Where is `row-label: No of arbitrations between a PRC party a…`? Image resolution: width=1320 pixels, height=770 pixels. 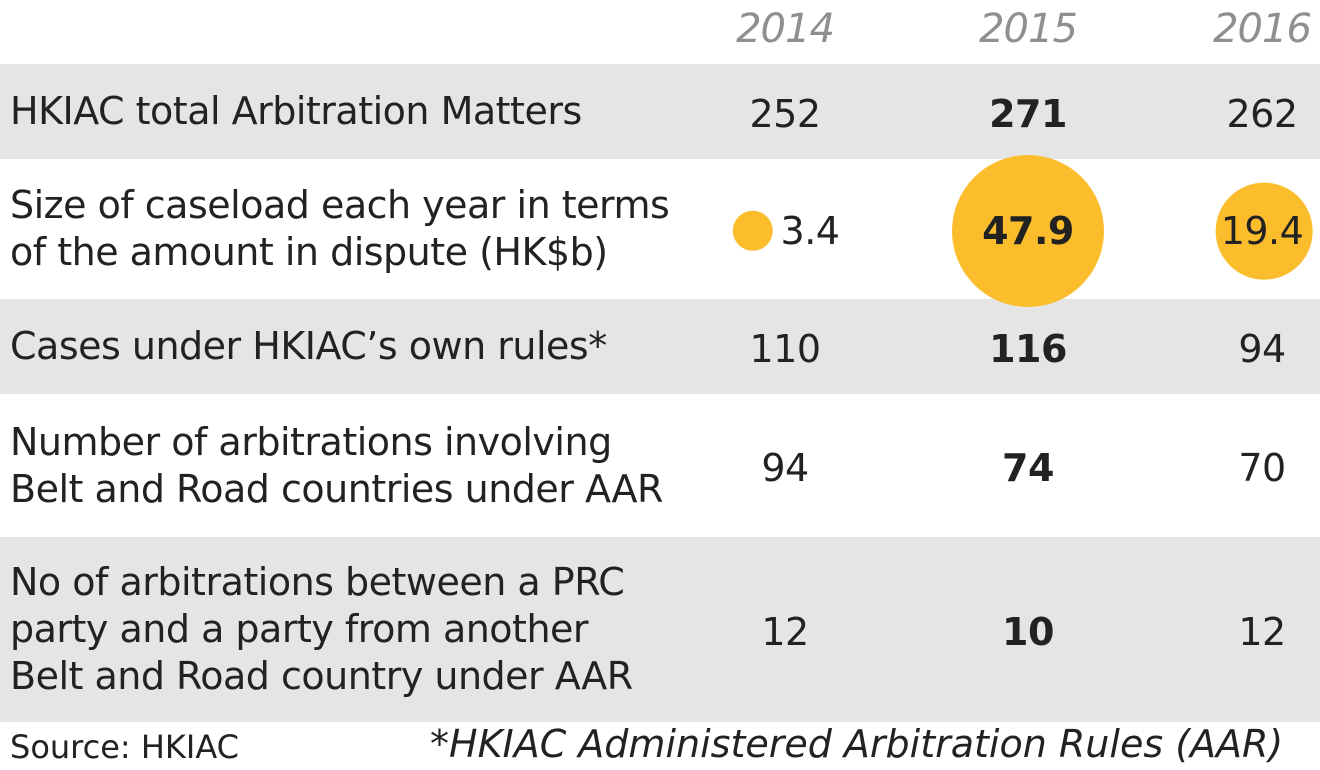 row-label: No of arbitrations between a PRC party a… is located at coordinates (321, 629).